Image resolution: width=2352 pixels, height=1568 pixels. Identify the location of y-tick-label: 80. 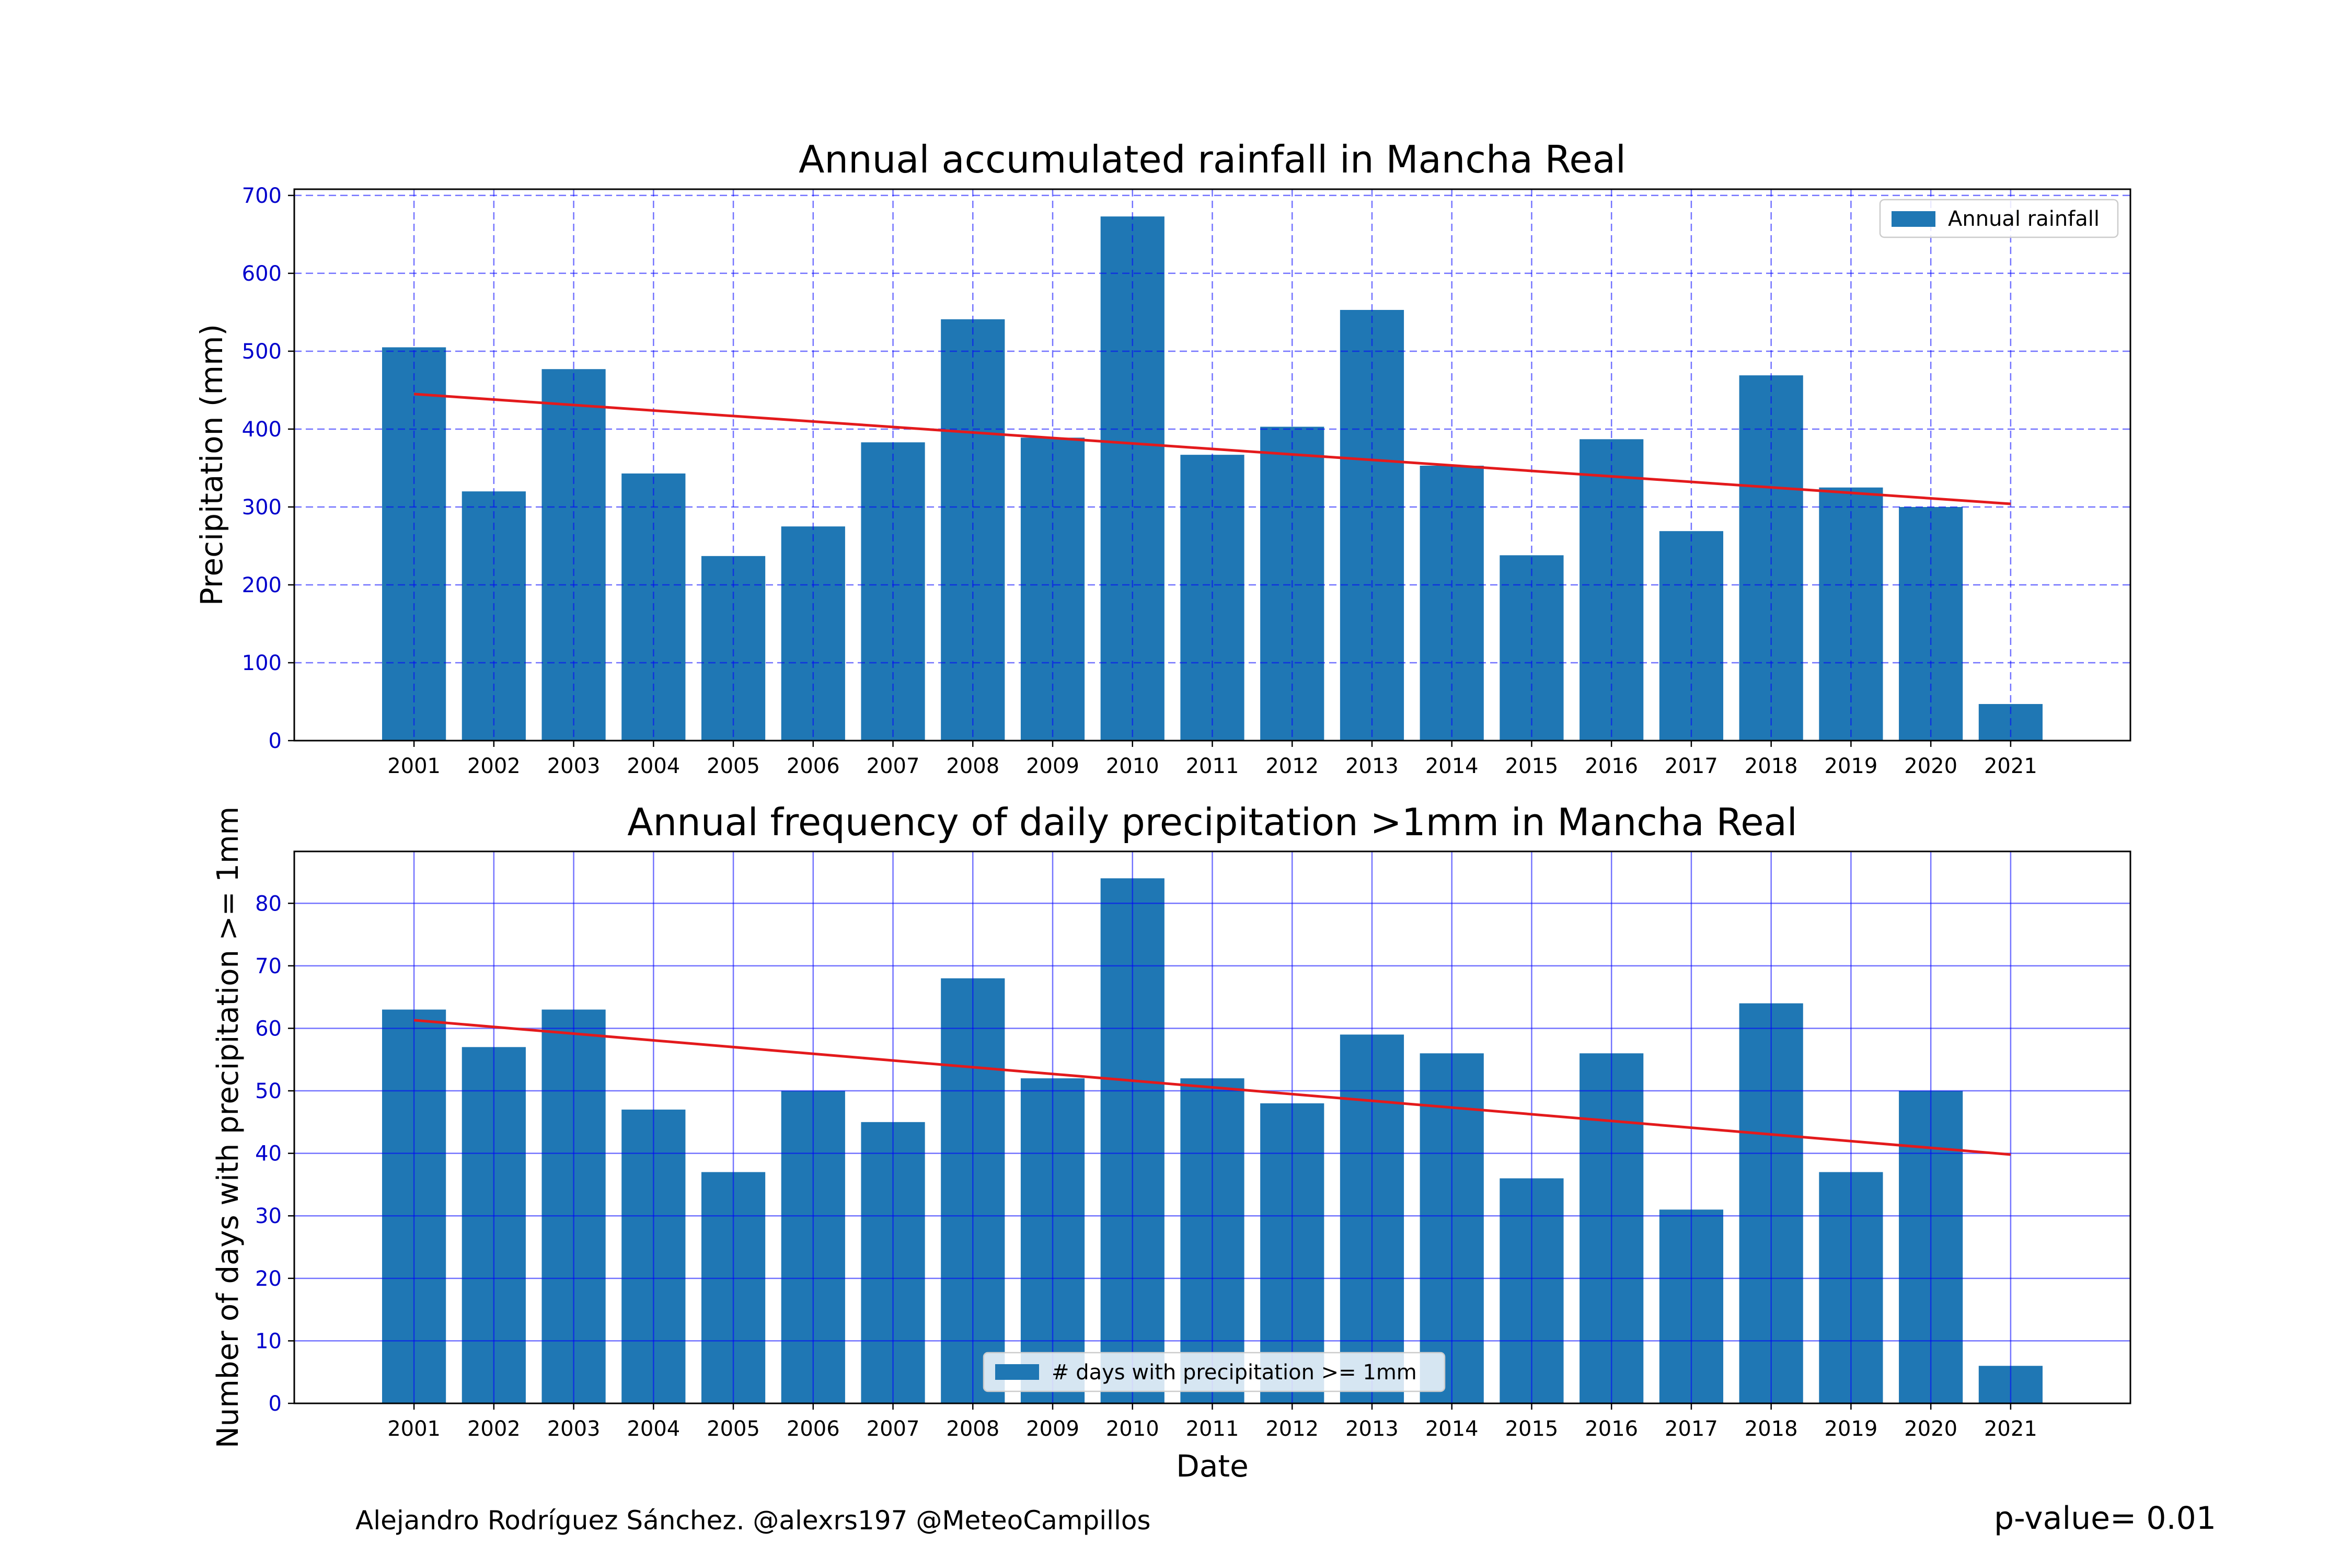
(268, 904).